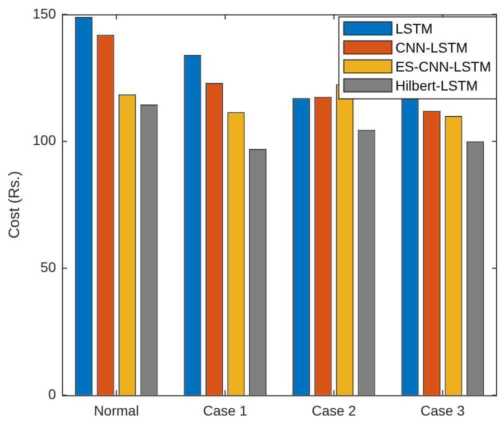  Describe the element at coordinates (436, 85) in the screenshot. I see `legend-label: Hilbert-LSTM` at that location.